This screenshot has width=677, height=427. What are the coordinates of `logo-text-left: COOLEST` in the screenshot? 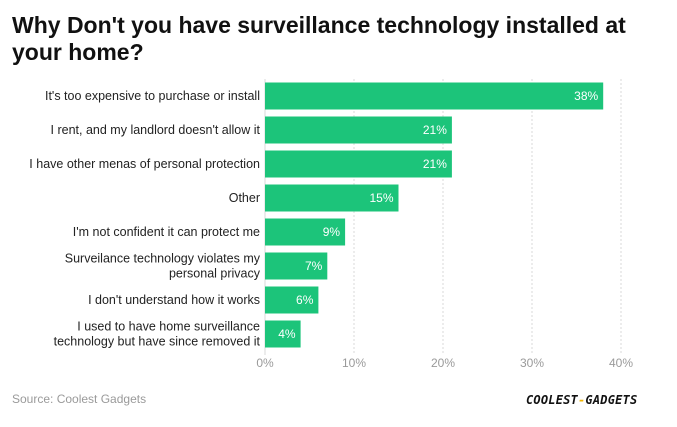 It's located at (552, 400).